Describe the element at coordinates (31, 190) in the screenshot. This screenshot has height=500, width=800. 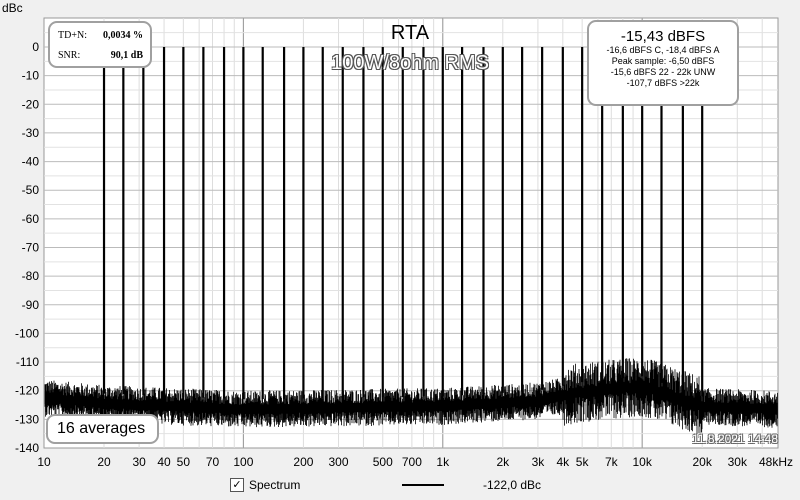
I see `y-tick-label: -50` at that location.